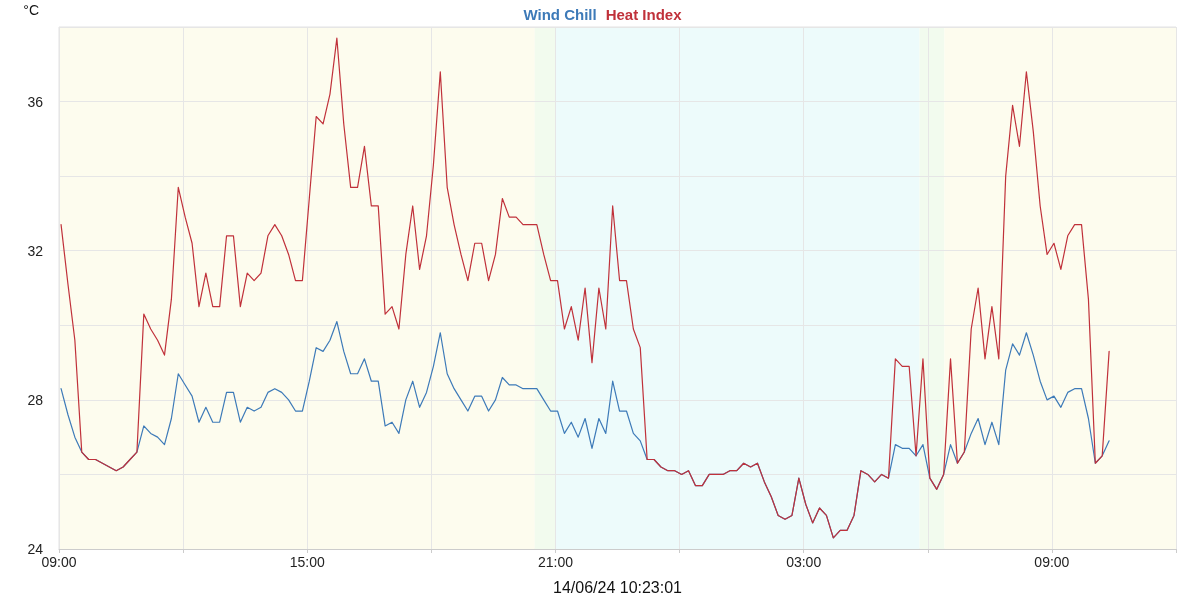  I want to click on y-tick-label: 24, so click(35, 549).